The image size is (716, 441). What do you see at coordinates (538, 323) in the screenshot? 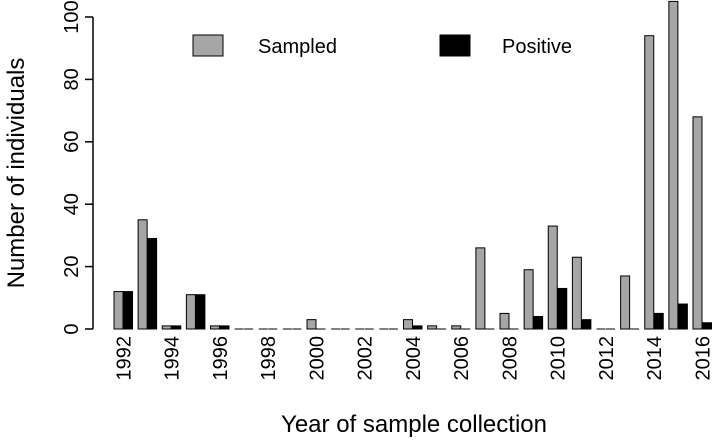
I see `bar-positive-2009` at bounding box center [538, 323].